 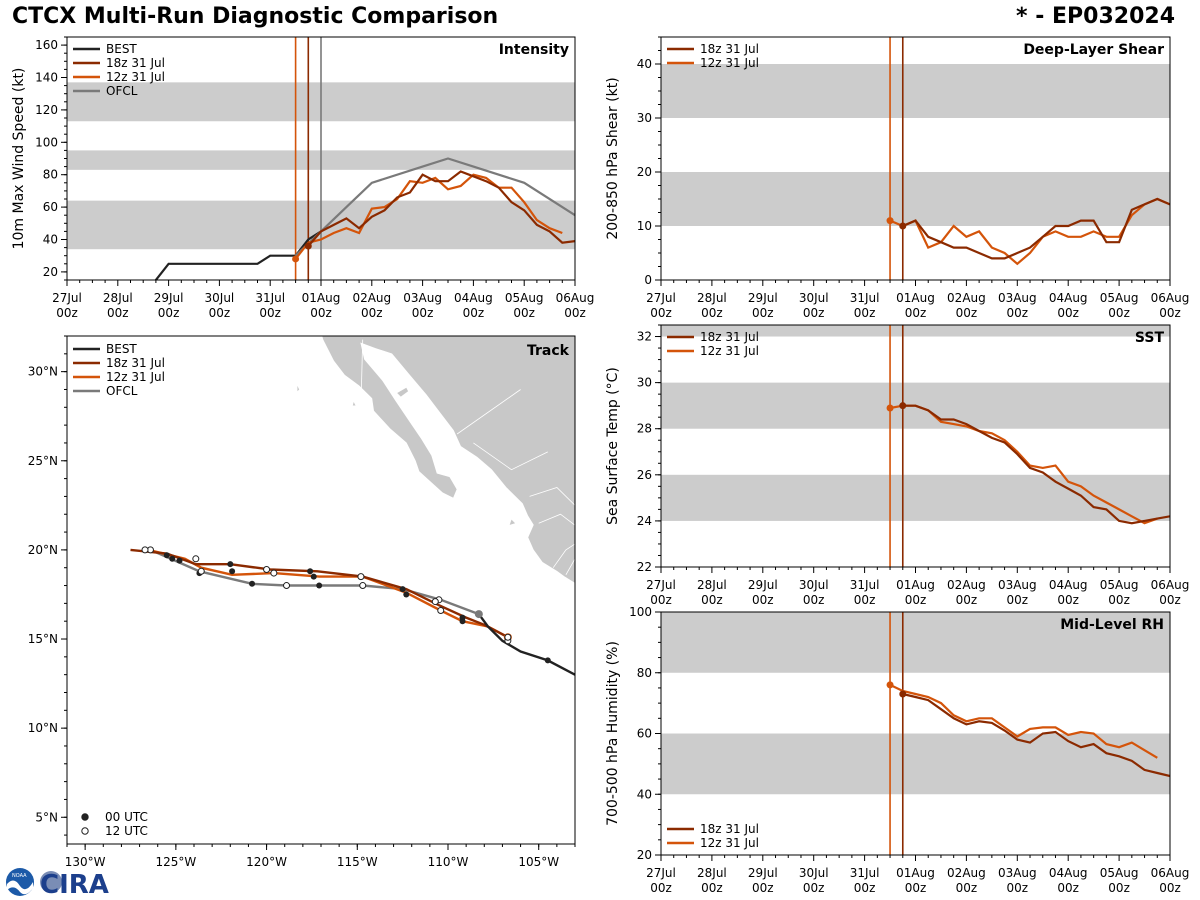 I want to click on island, so click(x=512, y=522).